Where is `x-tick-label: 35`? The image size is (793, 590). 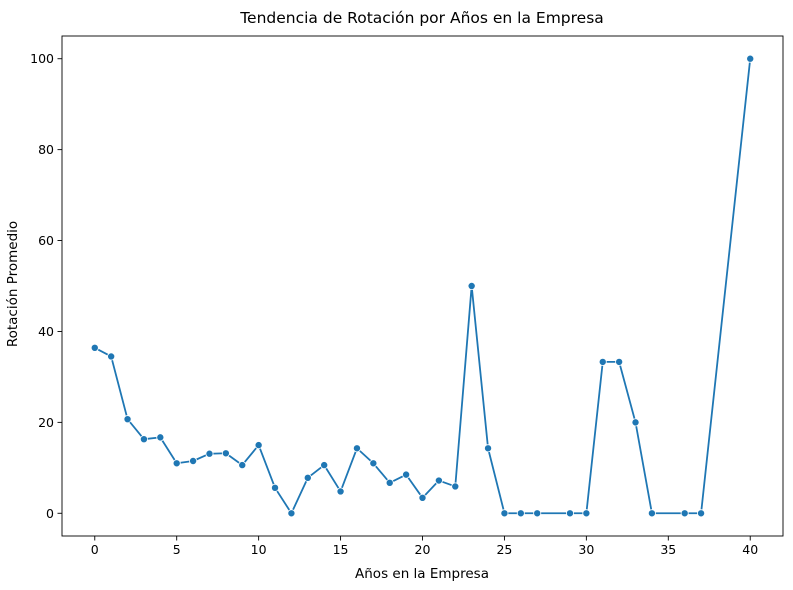 x-tick-label: 35 is located at coordinates (668, 549).